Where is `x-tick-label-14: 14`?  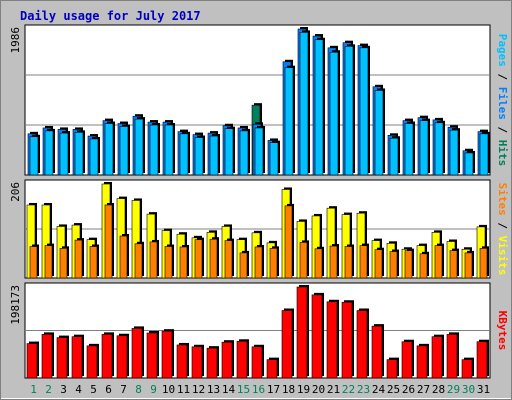 x-tick-label-14: 14 is located at coordinates (229, 389).